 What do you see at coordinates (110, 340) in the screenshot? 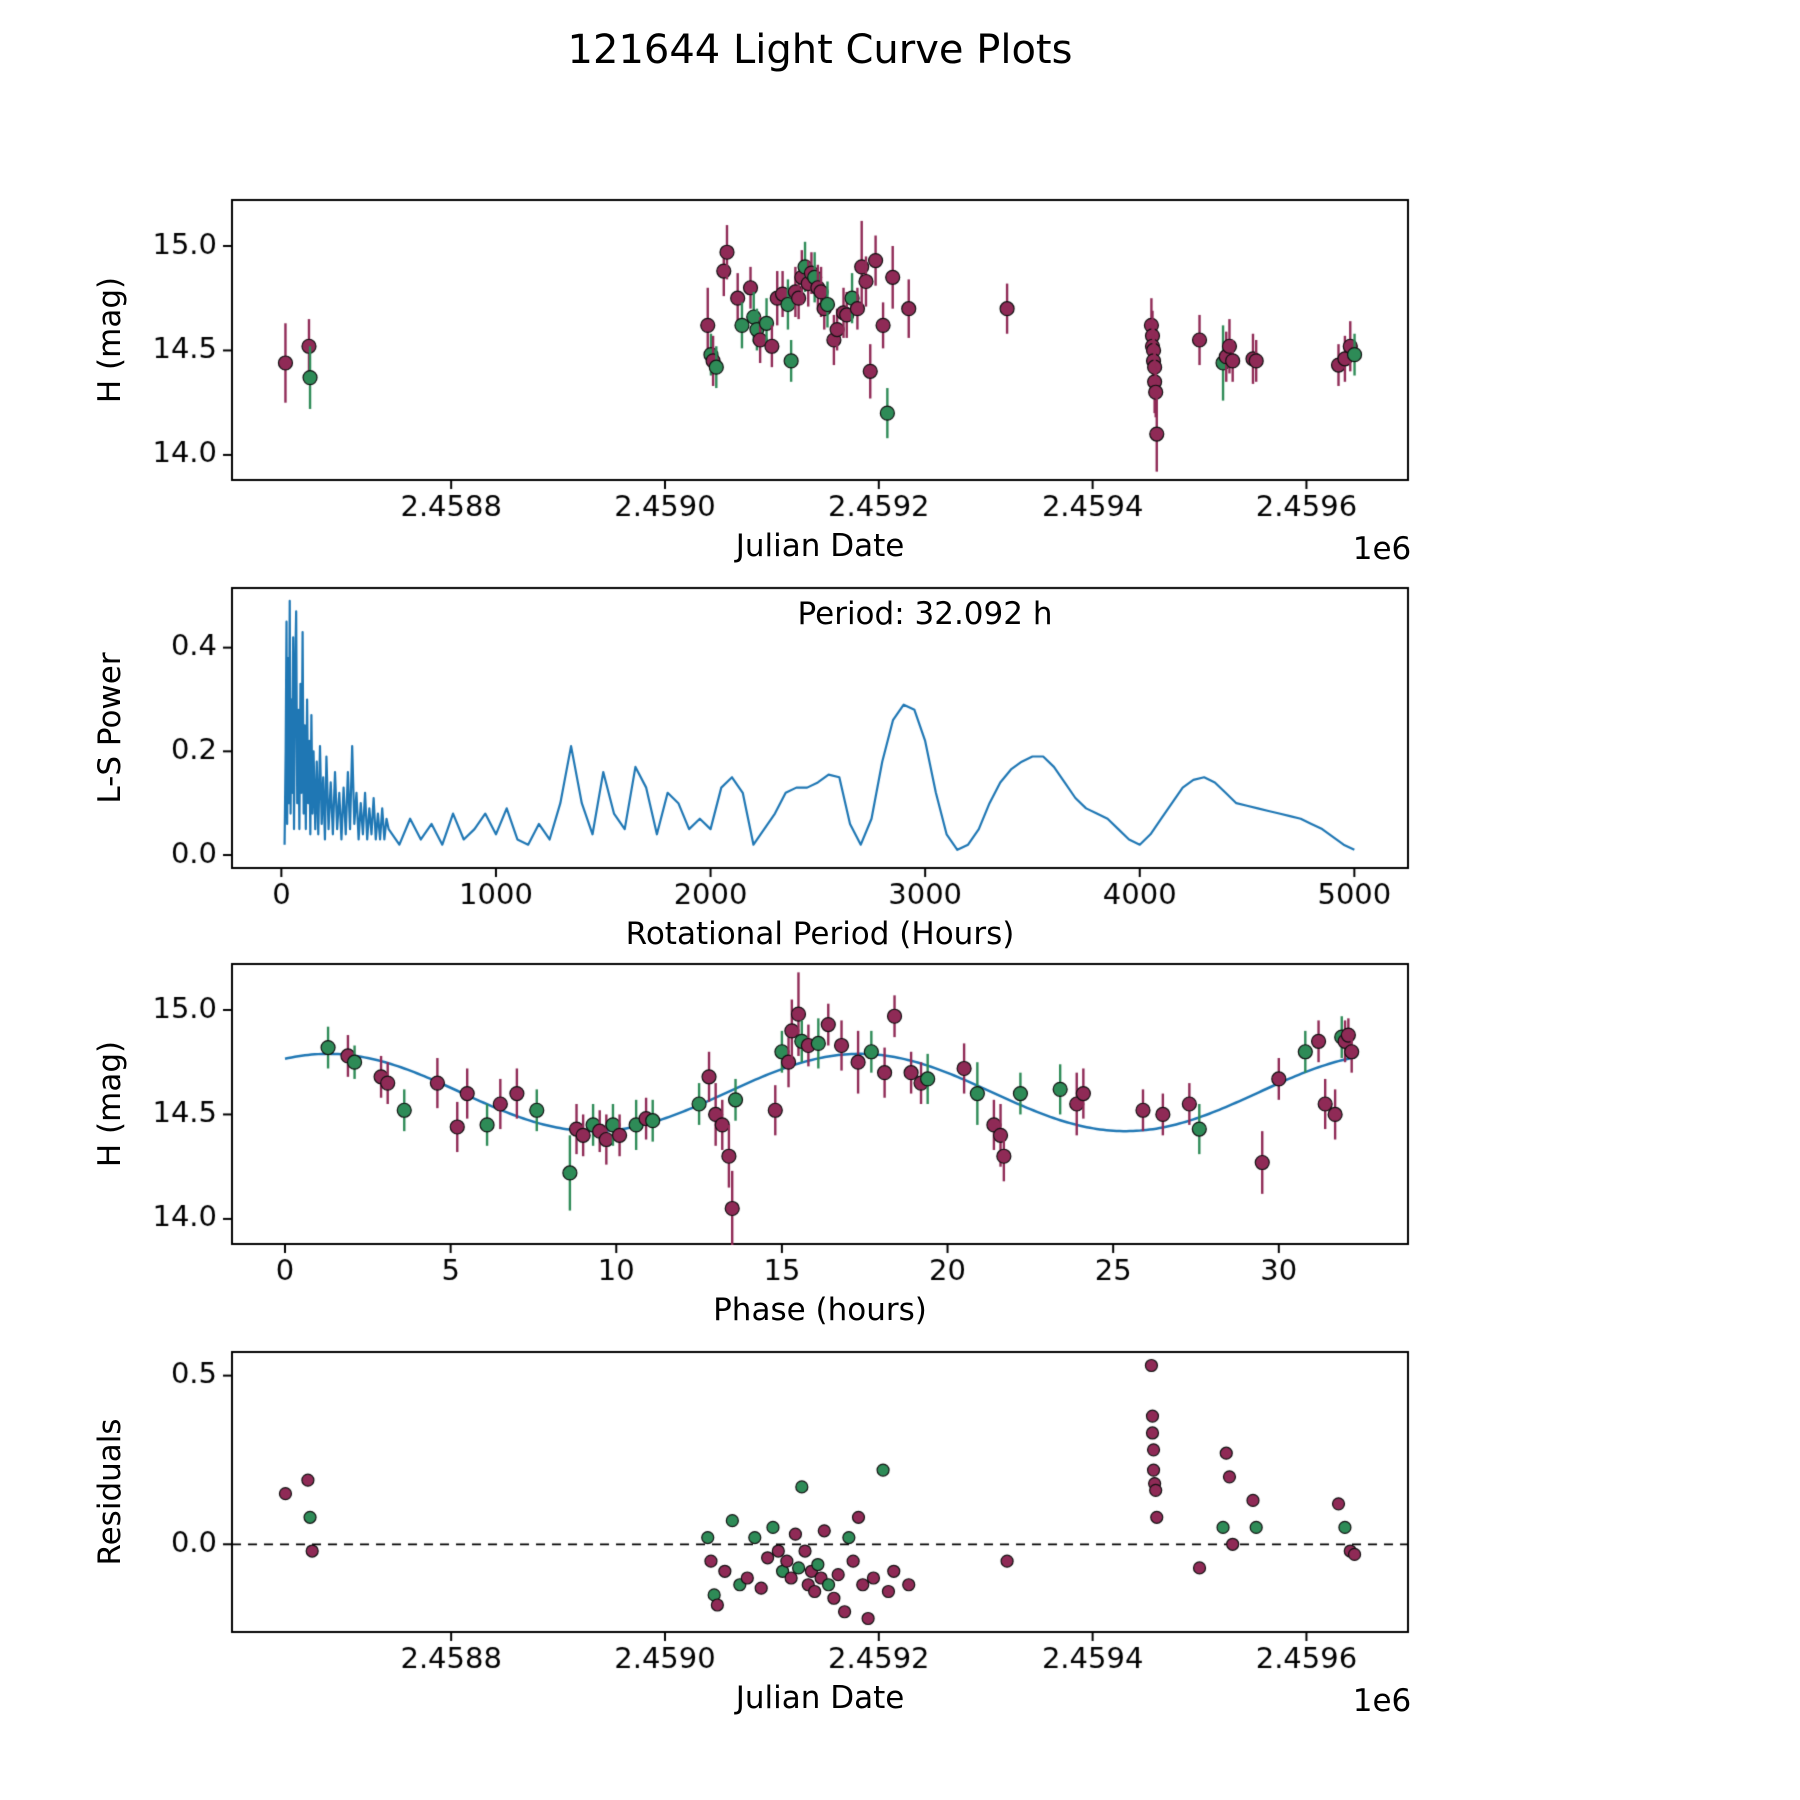
I see `lightcurve-y-axis-label: H (mag)` at bounding box center [110, 340].